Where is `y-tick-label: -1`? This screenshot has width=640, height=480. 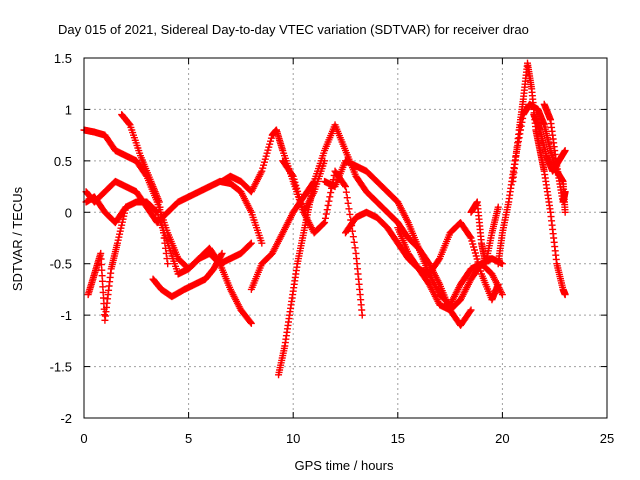 y-tick-label: -1 is located at coordinates (66, 315).